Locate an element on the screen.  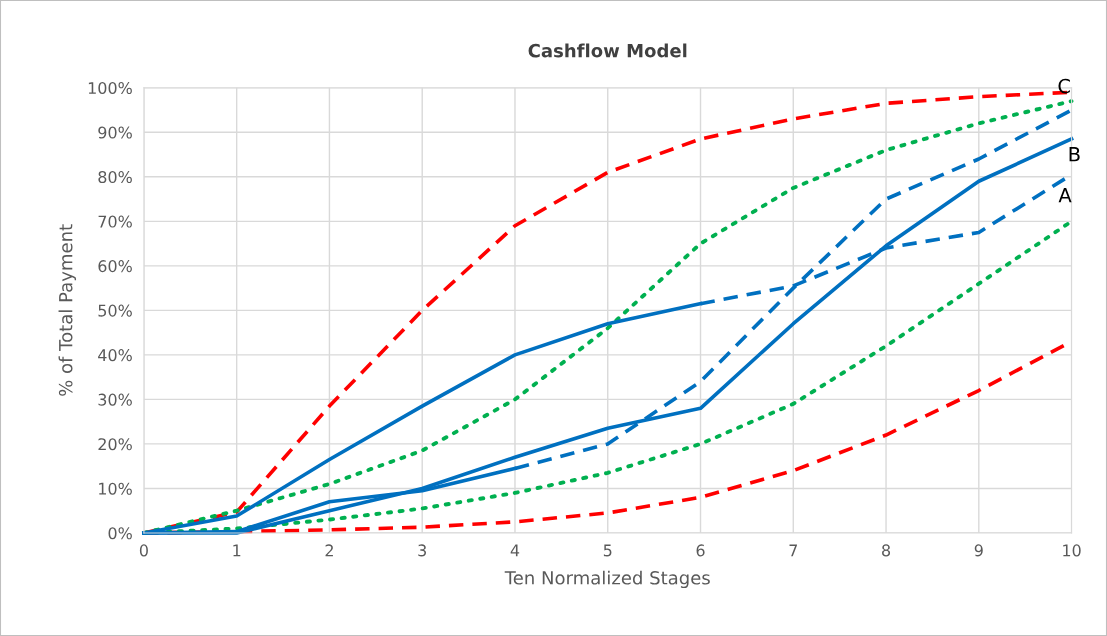
y-axis-title: % of Total Payment is located at coordinates (67, 310).